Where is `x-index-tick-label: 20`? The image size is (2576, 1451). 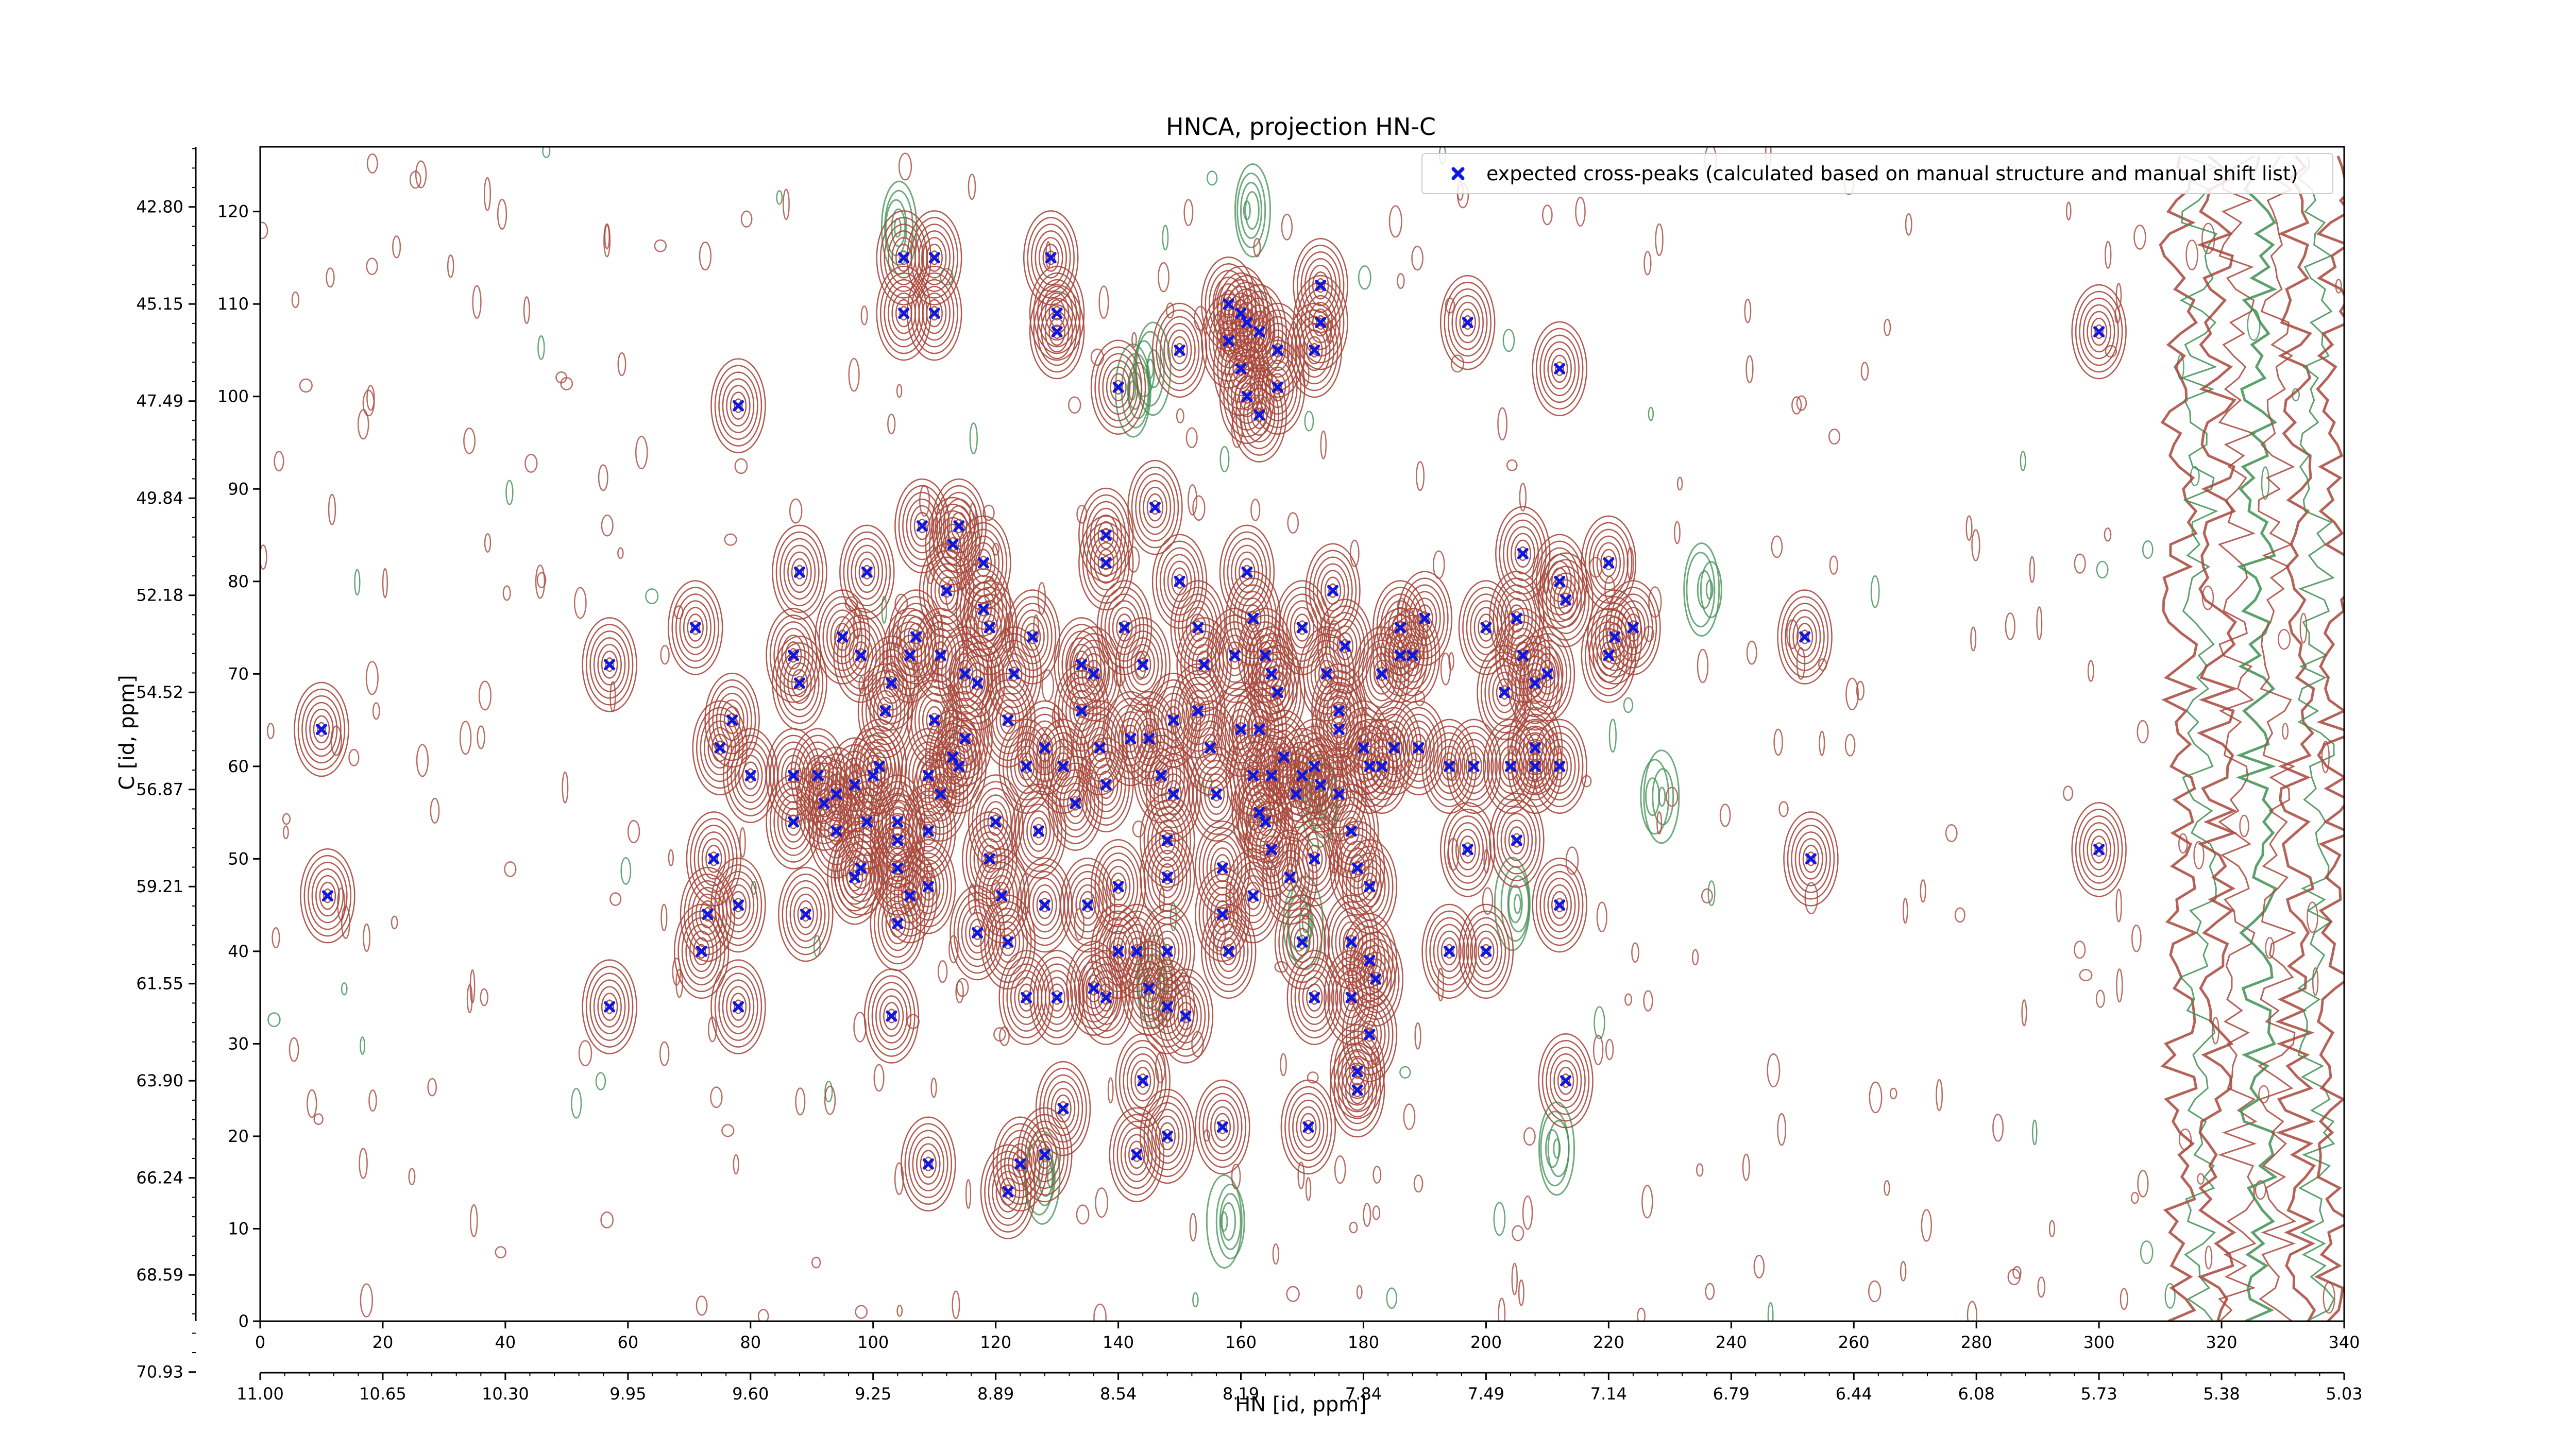
x-index-tick-label: 20 is located at coordinates (383, 1342).